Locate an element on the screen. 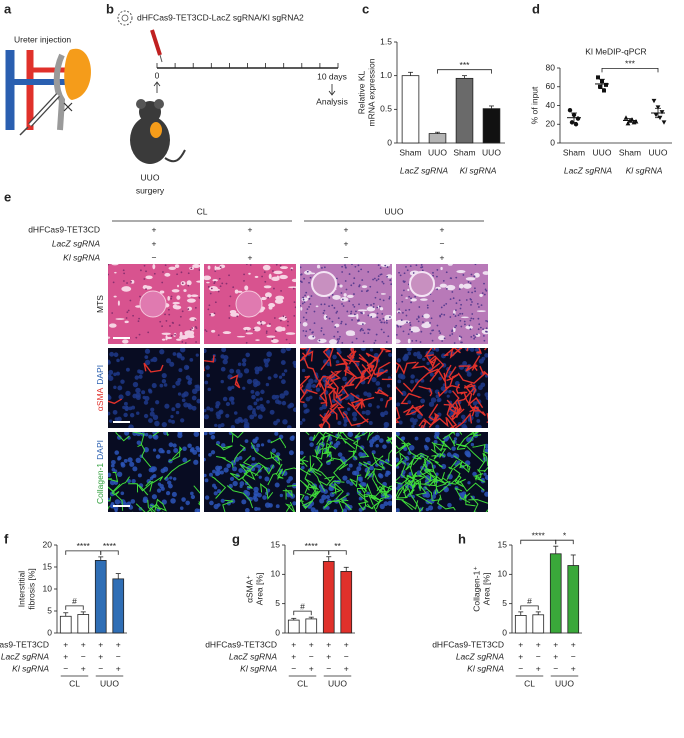 The height and width of the screenshot is (738, 684). glomerulus is located at coordinates (422, 284).